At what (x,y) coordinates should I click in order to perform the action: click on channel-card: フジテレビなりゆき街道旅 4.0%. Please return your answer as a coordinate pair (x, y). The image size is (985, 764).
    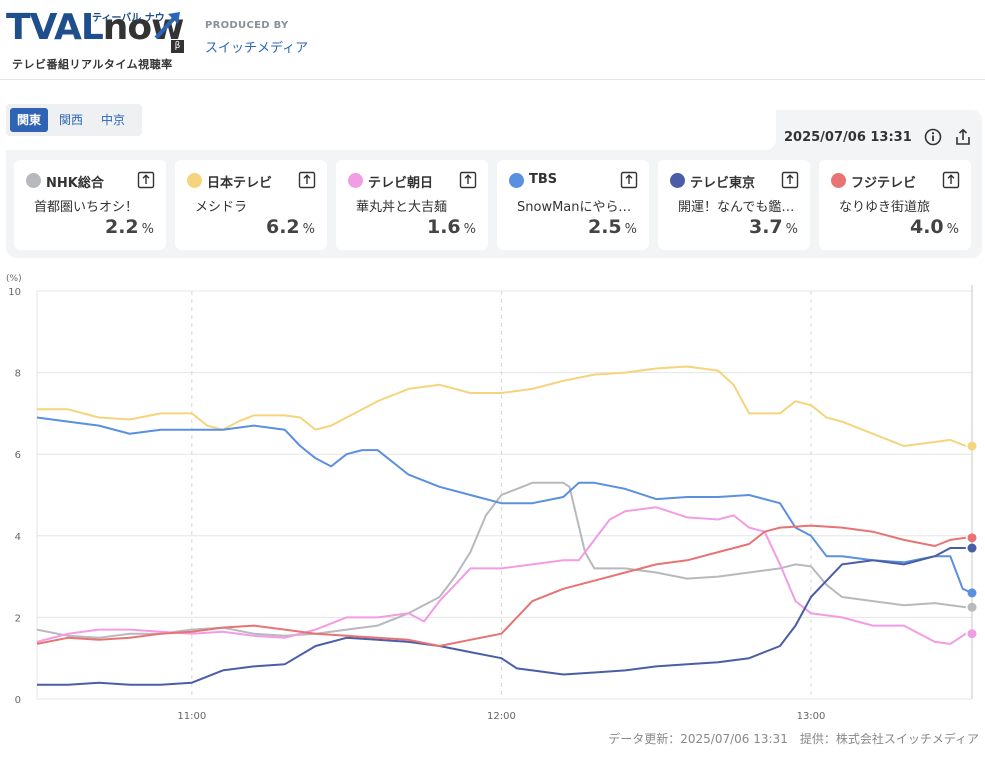
    Looking at the image, I should click on (895, 205).